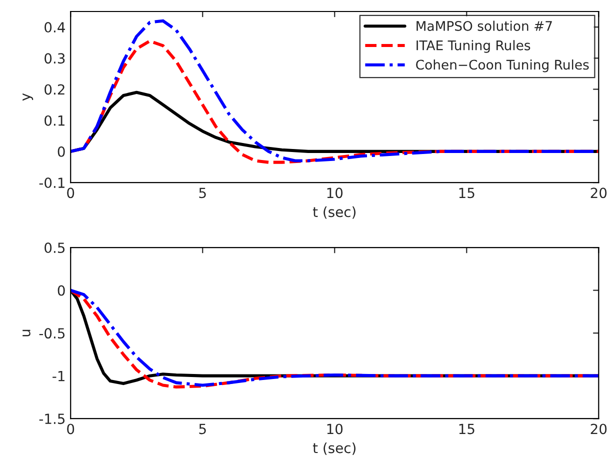 This screenshot has height=460, width=614. What do you see at coordinates (502, 65) in the screenshot?
I see `legend-label: Cohen−Coon Tuning Rules` at bounding box center [502, 65].